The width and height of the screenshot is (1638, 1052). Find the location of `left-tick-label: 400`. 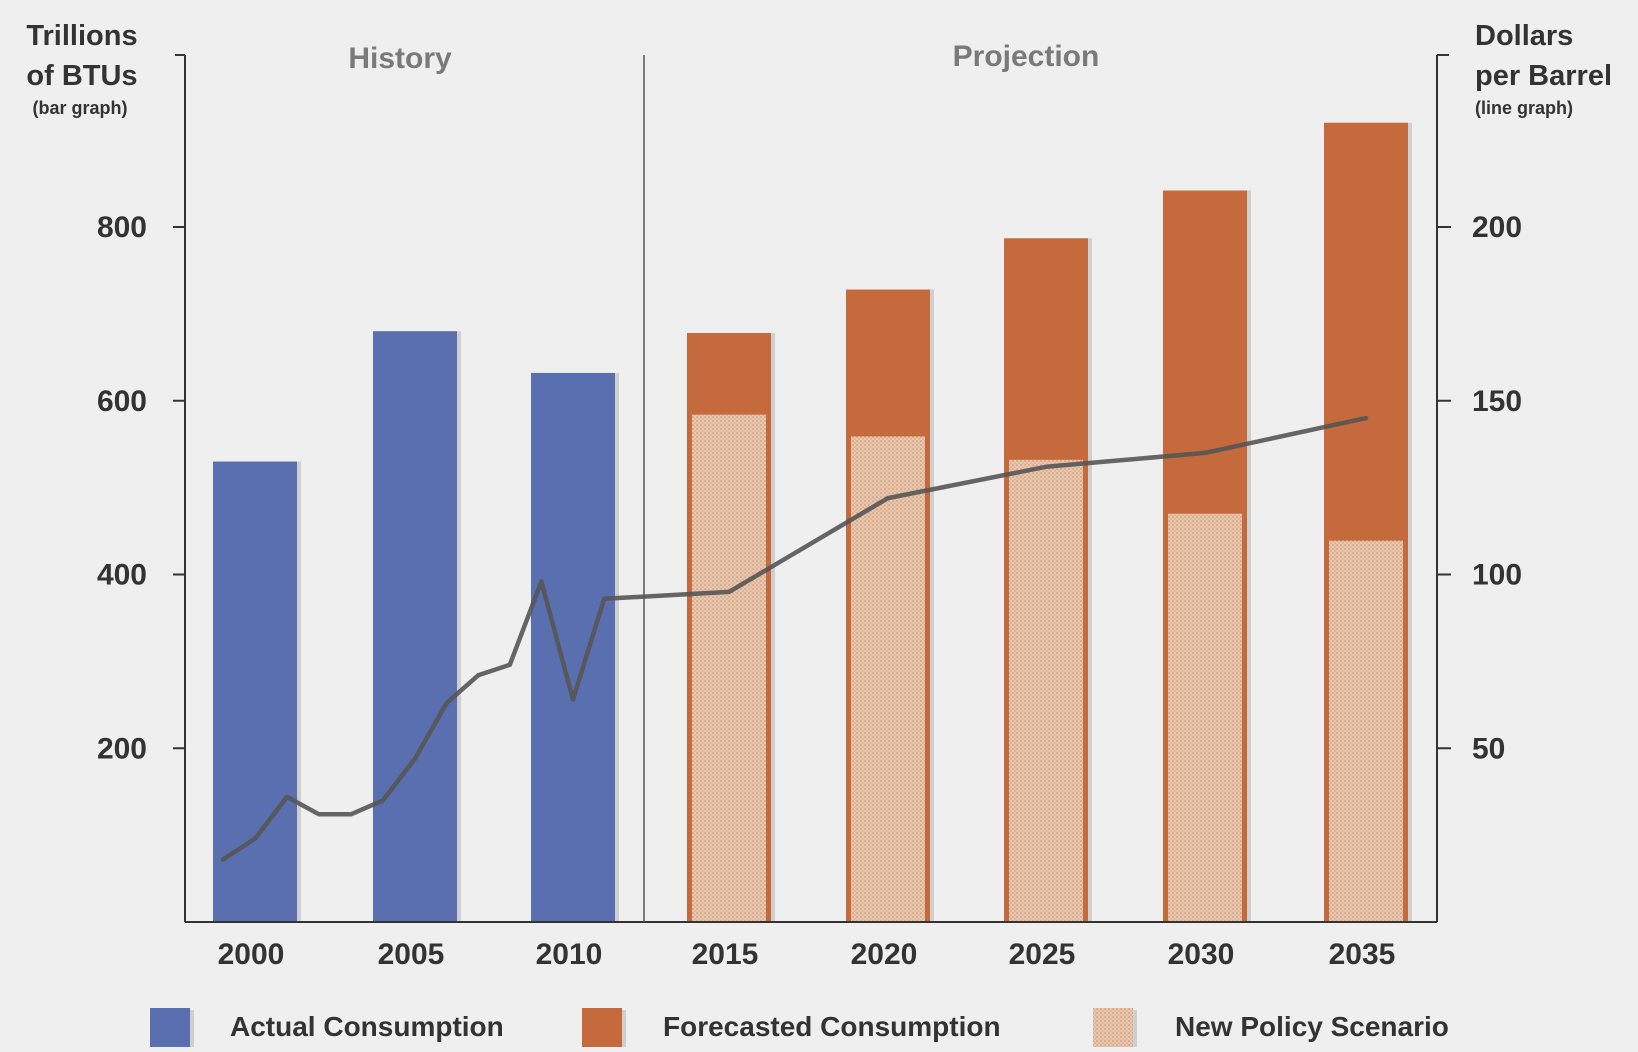

left-tick-label: 400 is located at coordinates (122, 575).